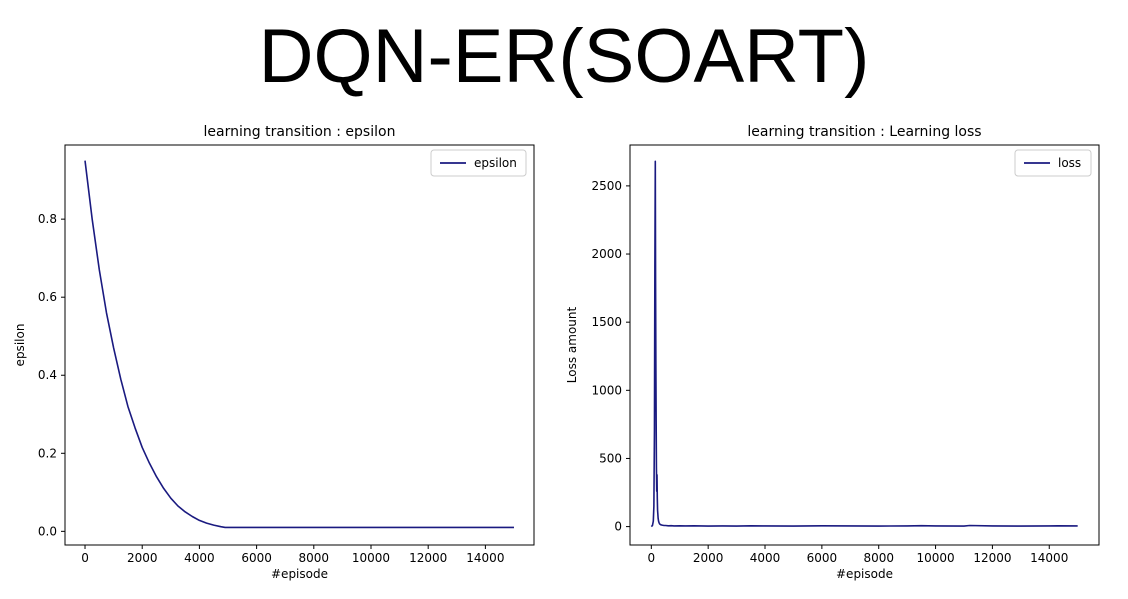 The image size is (1128, 599). What do you see at coordinates (495, 163) in the screenshot?
I see `epsilon-legend-label: epsilon` at bounding box center [495, 163].